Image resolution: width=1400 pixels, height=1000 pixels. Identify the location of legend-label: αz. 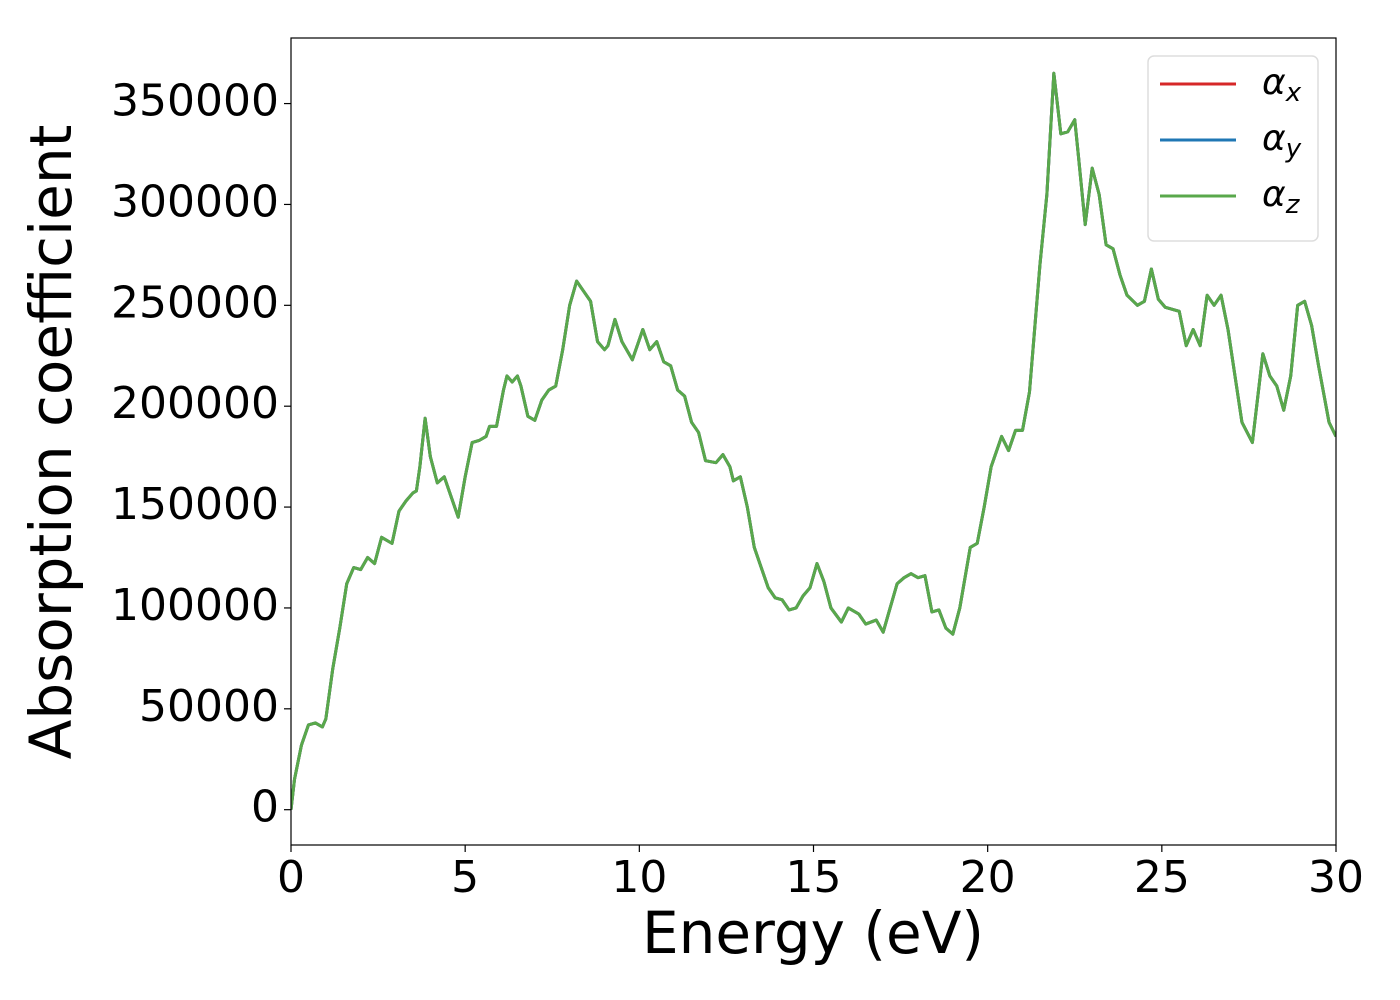
(1281, 197).